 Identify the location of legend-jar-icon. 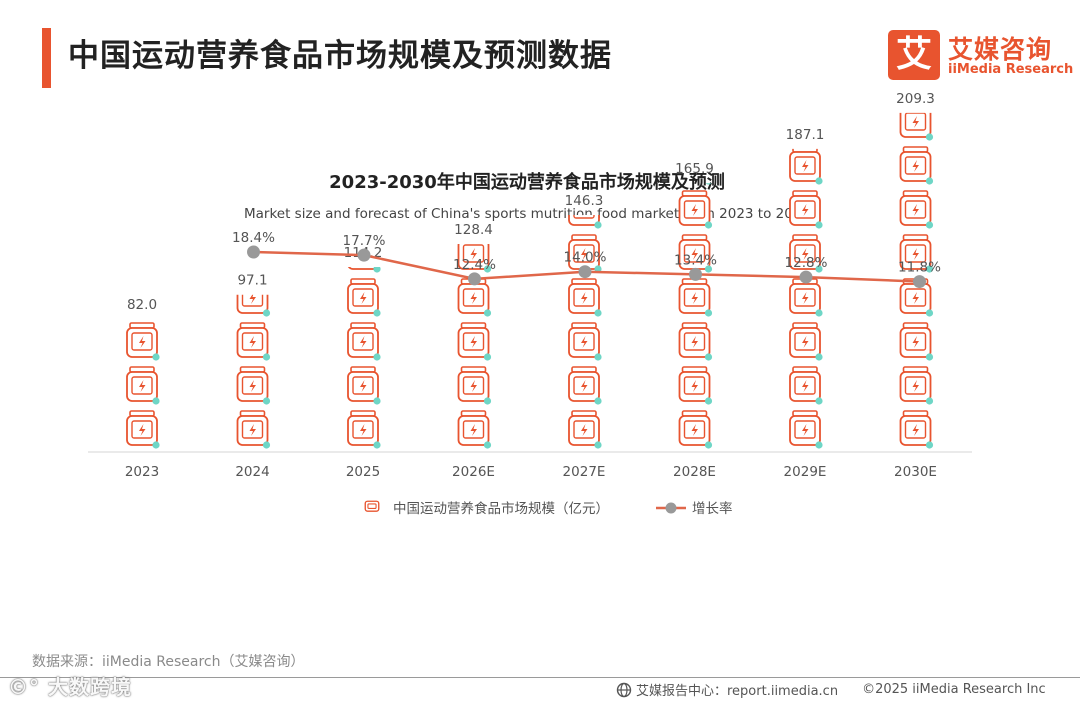
(372, 506).